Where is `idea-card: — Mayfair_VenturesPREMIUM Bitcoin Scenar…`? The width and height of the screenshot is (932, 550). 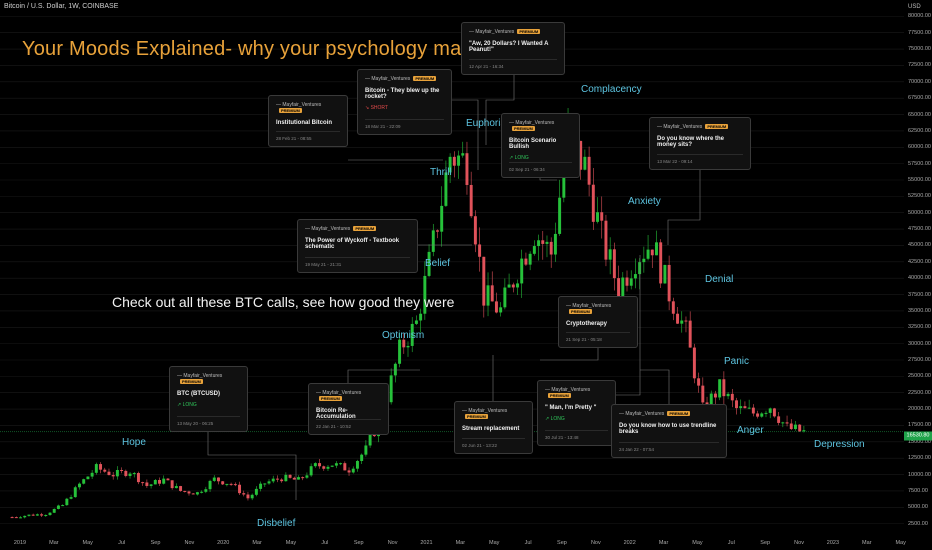 idea-card: — Mayfair_VenturesPREMIUM Bitcoin Scenar… is located at coordinates (540, 145).